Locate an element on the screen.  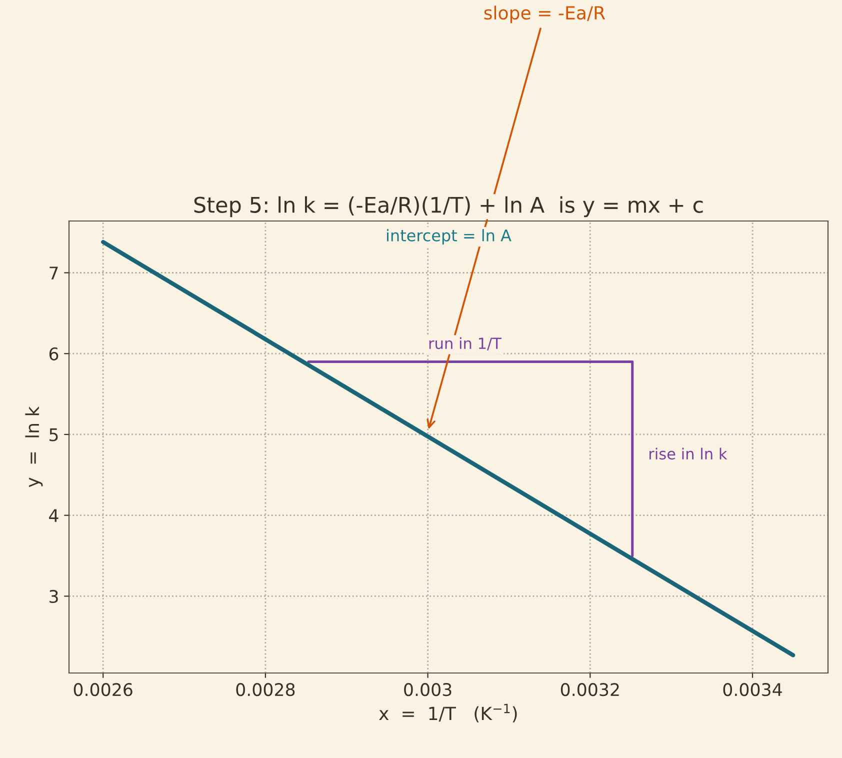
x-tick-label: 0.0028 is located at coordinates (265, 689).